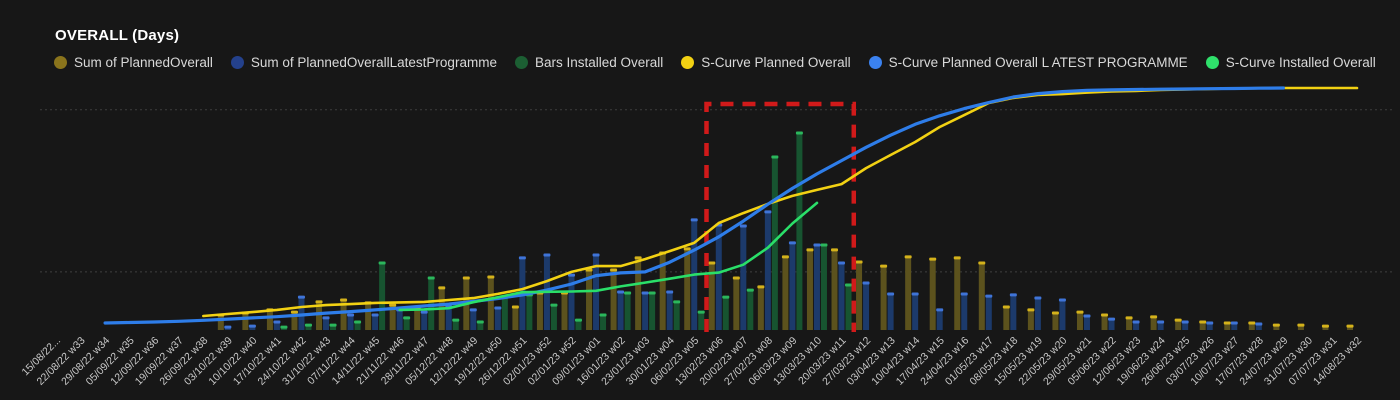  I want to click on legend-item-1: Sum of PlannedOverallLatestProgramme, so click(363, 62).